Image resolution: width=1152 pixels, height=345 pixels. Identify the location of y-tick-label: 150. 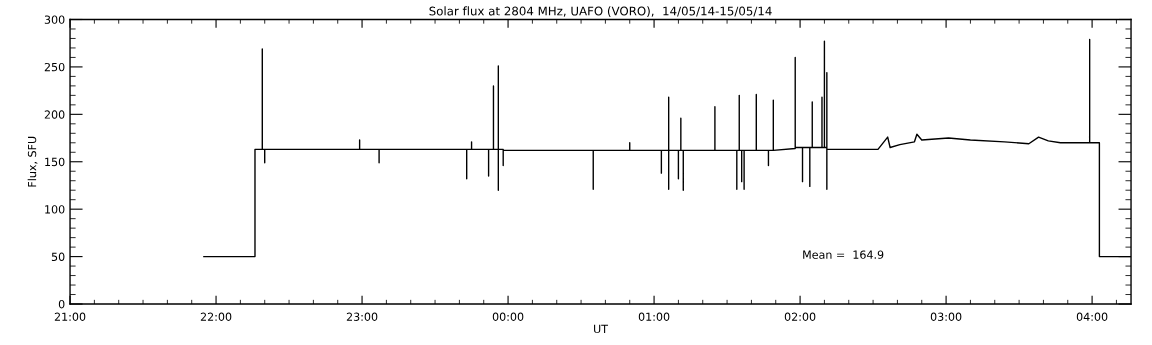
(55, 162).